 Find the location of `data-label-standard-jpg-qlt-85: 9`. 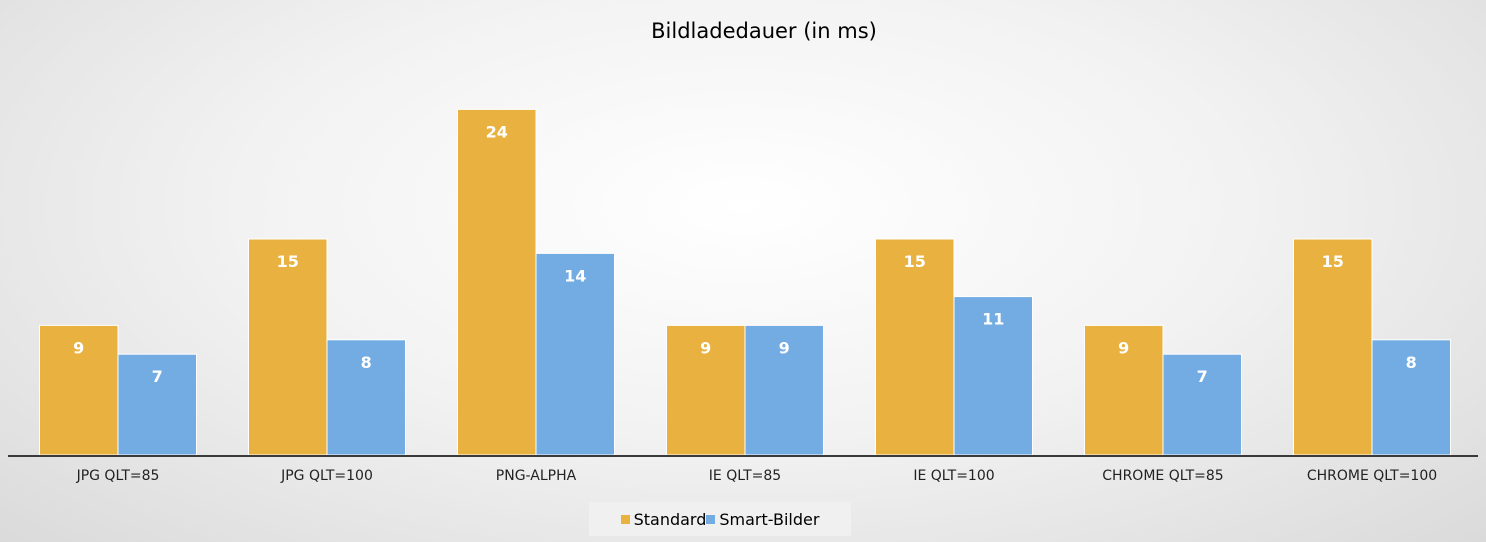

data-label-standard-jpg-qlt-85: 9 is located at coordinates (78, 347).